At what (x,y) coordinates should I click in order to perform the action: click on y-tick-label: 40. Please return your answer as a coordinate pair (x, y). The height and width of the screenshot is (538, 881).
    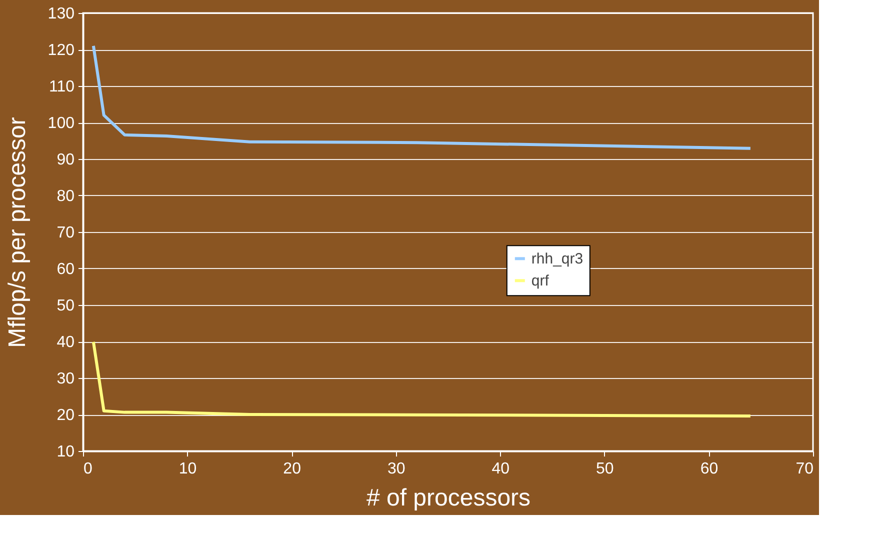
    Looking at the image, I should click on (65, 342).